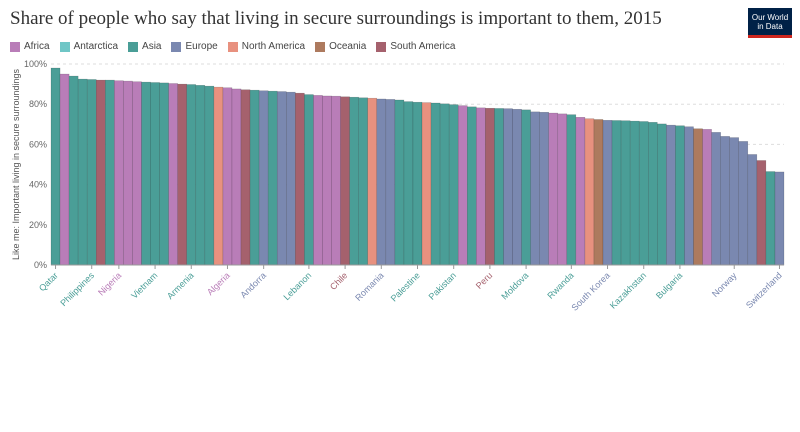 Image resolution: width=800 pixels, height=432 pixels. I want to click on x-tick-label: Nigeria, so click(109, 283).